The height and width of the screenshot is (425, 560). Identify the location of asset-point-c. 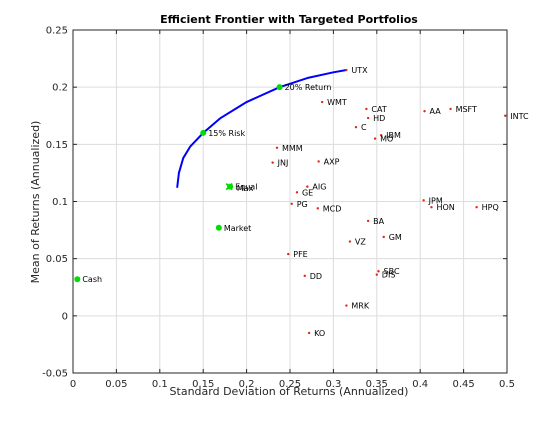
(356, 127).